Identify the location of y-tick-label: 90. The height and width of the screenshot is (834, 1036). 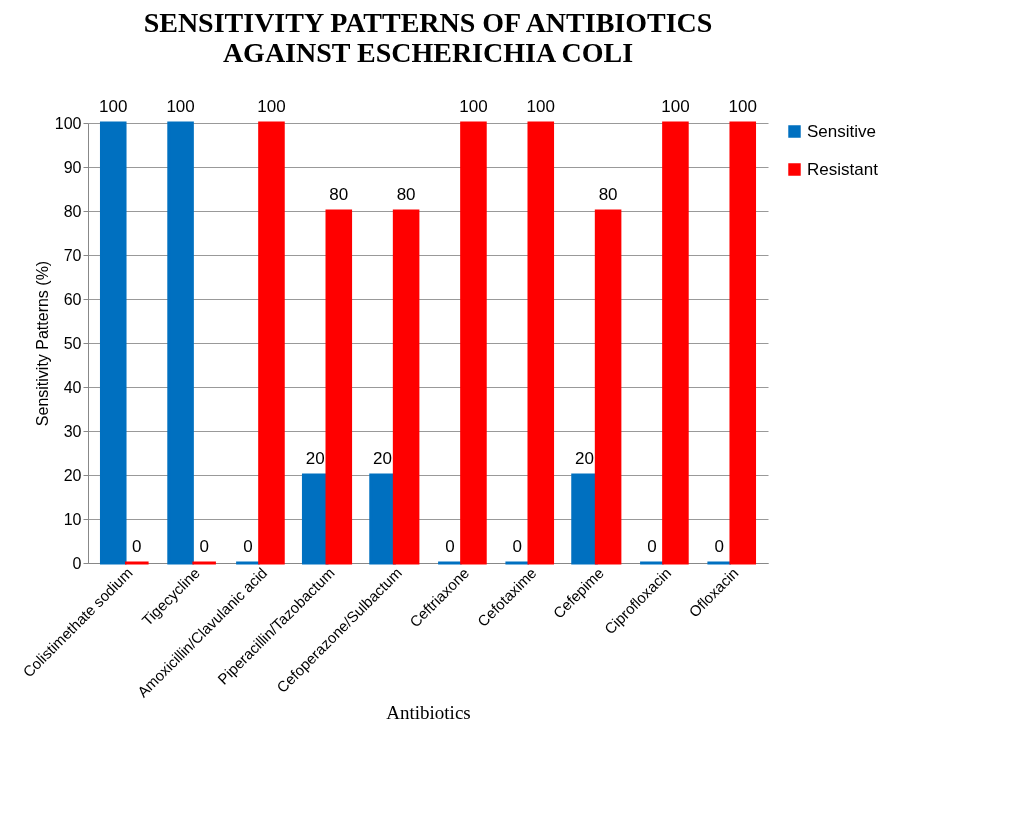
(72, 167).